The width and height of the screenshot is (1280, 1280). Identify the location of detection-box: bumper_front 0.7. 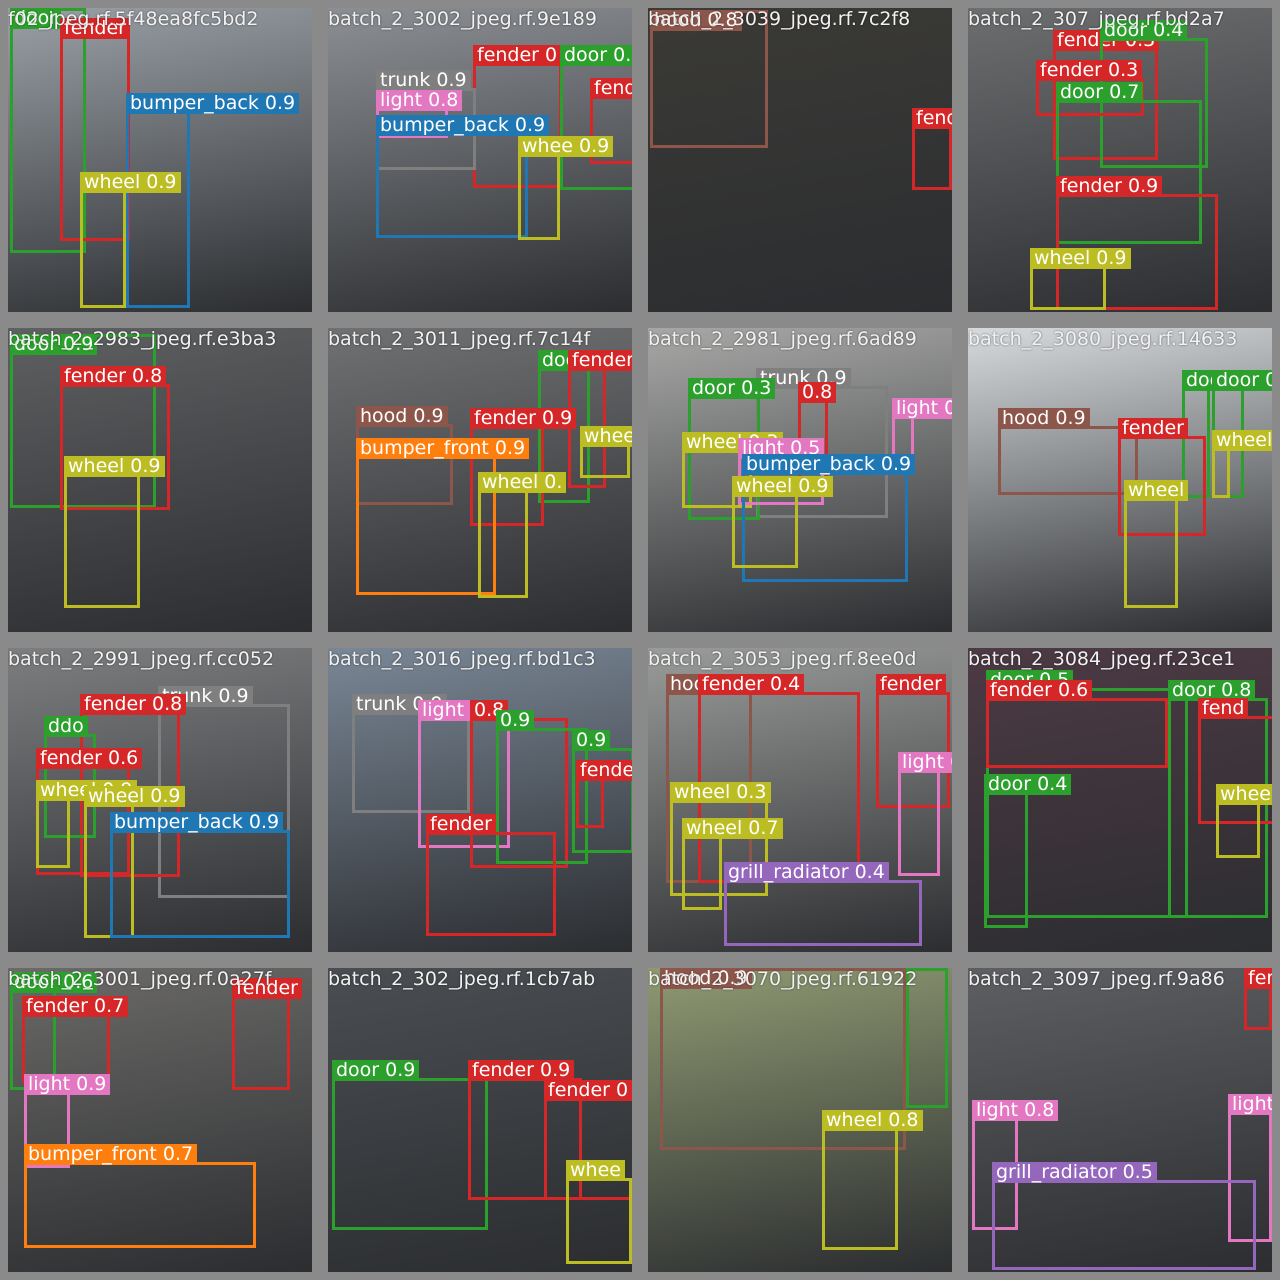
(140, 1196).